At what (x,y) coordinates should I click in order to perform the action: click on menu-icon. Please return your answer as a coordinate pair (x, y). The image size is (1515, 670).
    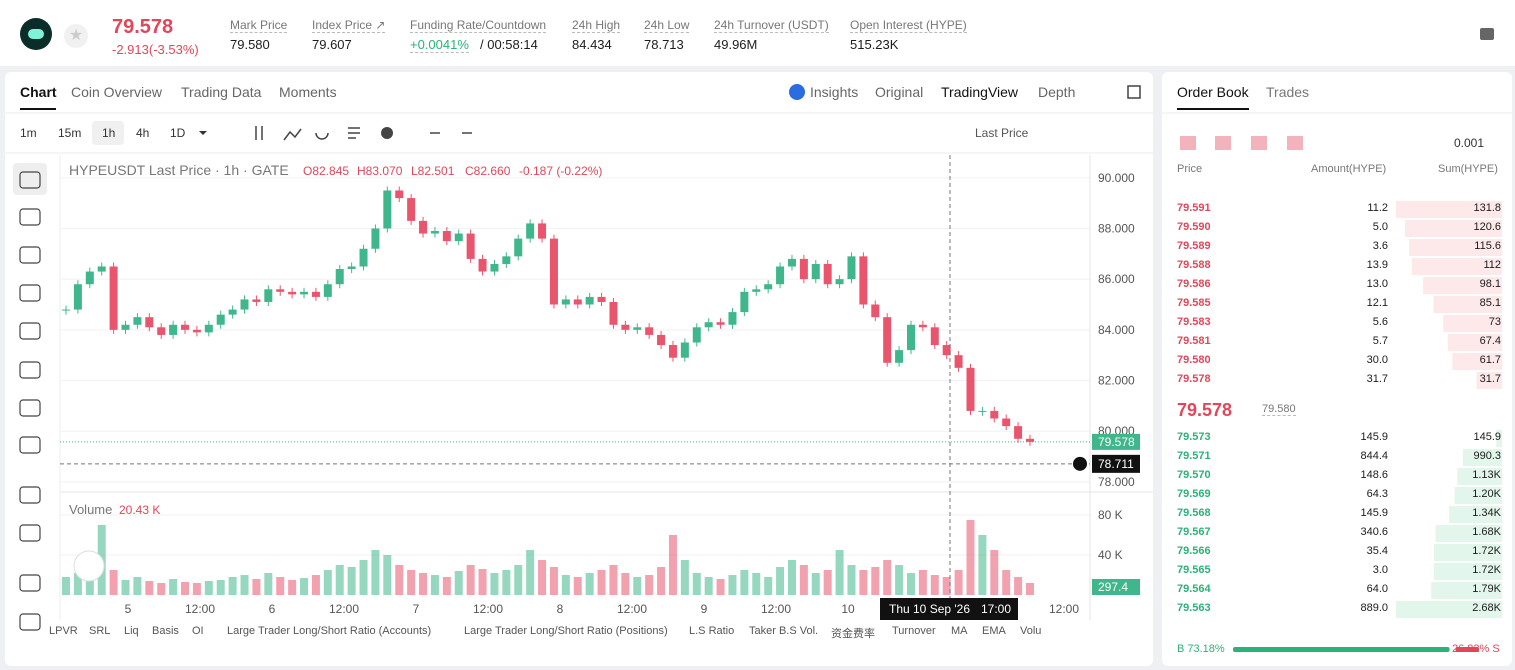
    Looking at the image, I should click on (1487, 34).